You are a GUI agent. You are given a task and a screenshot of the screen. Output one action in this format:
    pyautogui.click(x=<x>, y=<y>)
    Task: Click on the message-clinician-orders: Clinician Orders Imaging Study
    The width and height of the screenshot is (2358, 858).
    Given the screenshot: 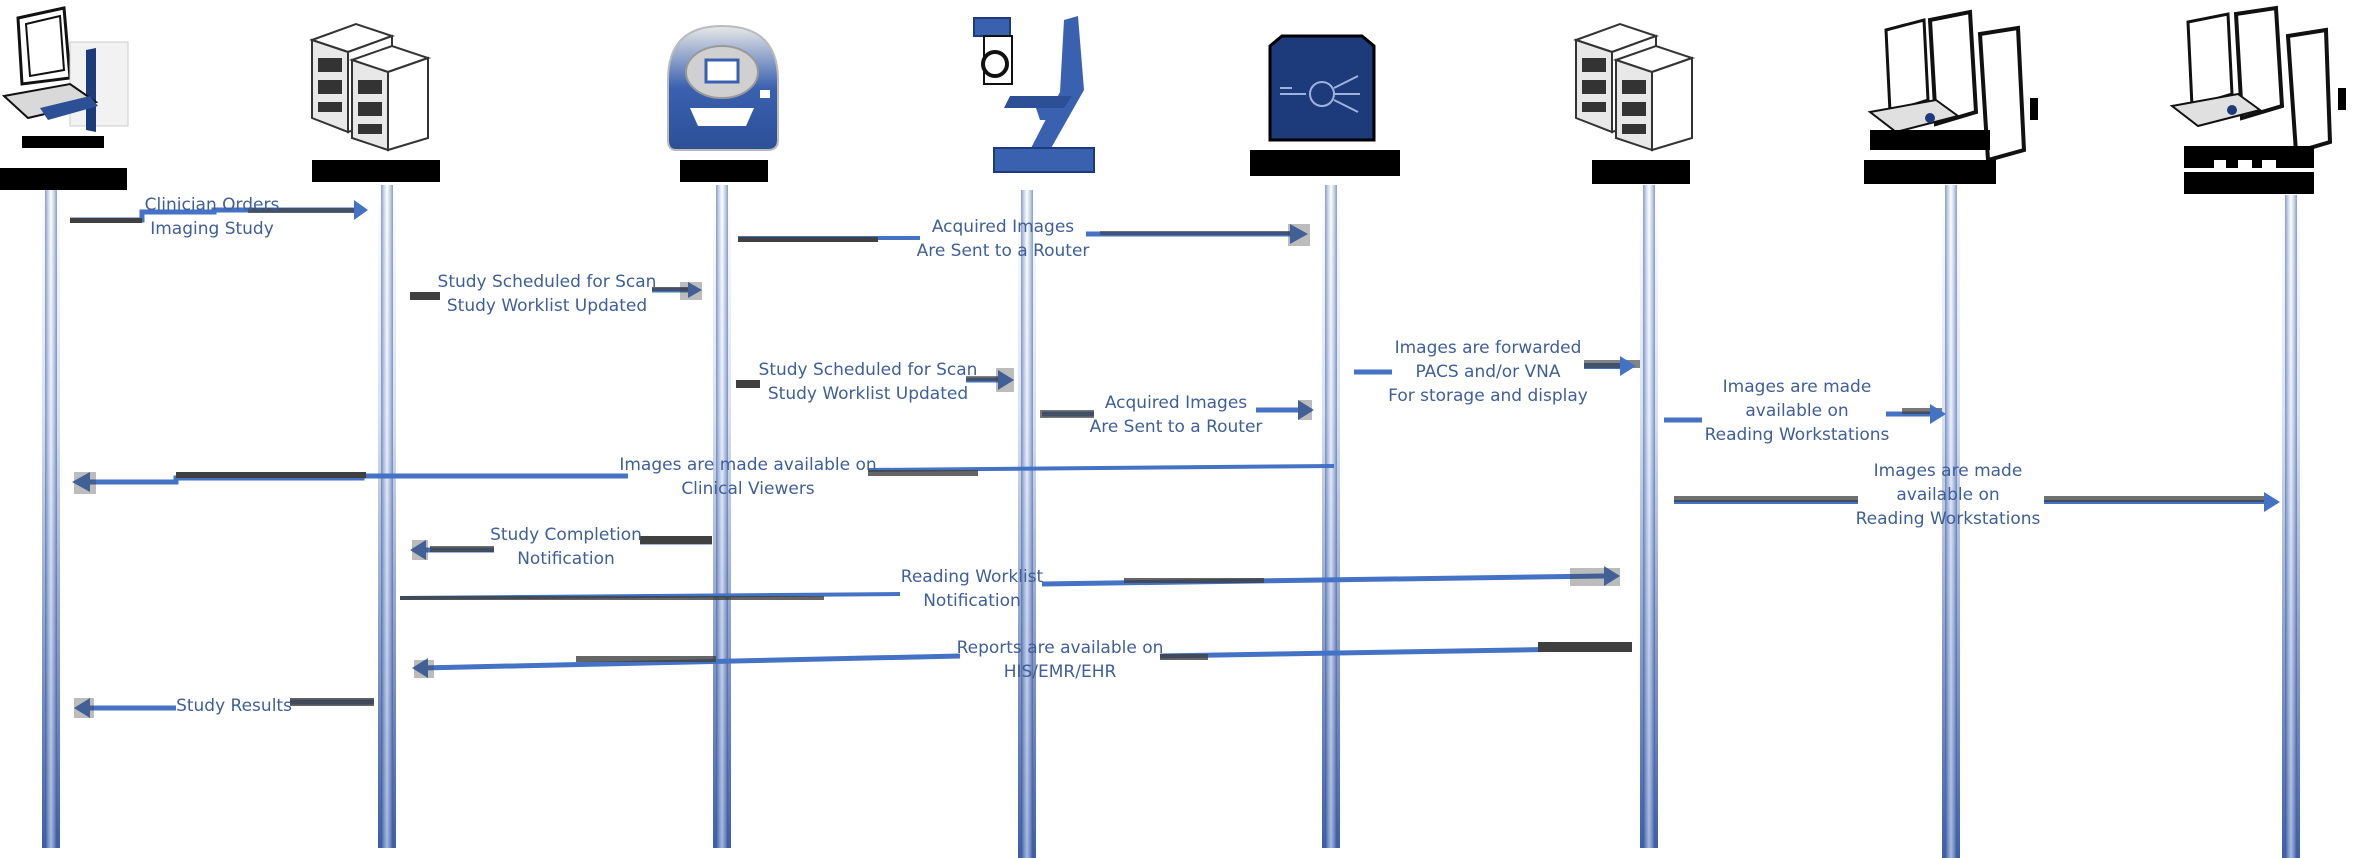 What is the action you would take?
    pyautogui.click(x=219, y=217)
    